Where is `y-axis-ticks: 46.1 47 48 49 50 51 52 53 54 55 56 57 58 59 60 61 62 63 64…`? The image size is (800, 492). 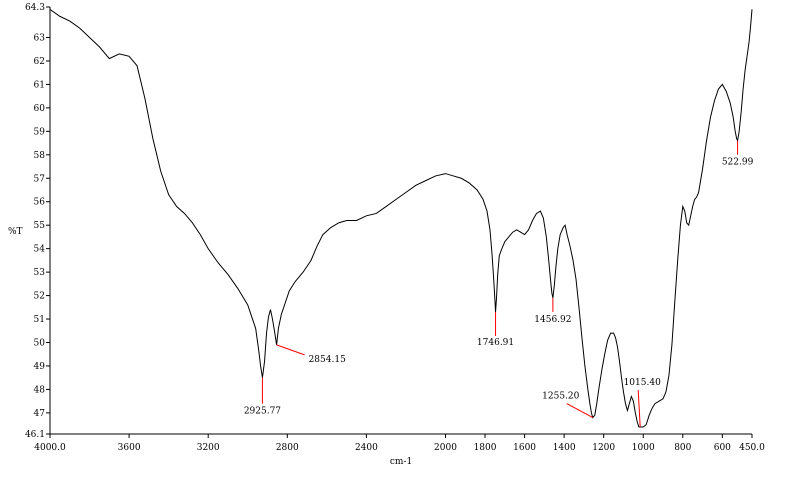
y-axis-ticks: 46.1 47 48 49 50 51 52 53 54 55 56 57 58 59 60 61 62 63 64… is located at coordinates (37, 221).